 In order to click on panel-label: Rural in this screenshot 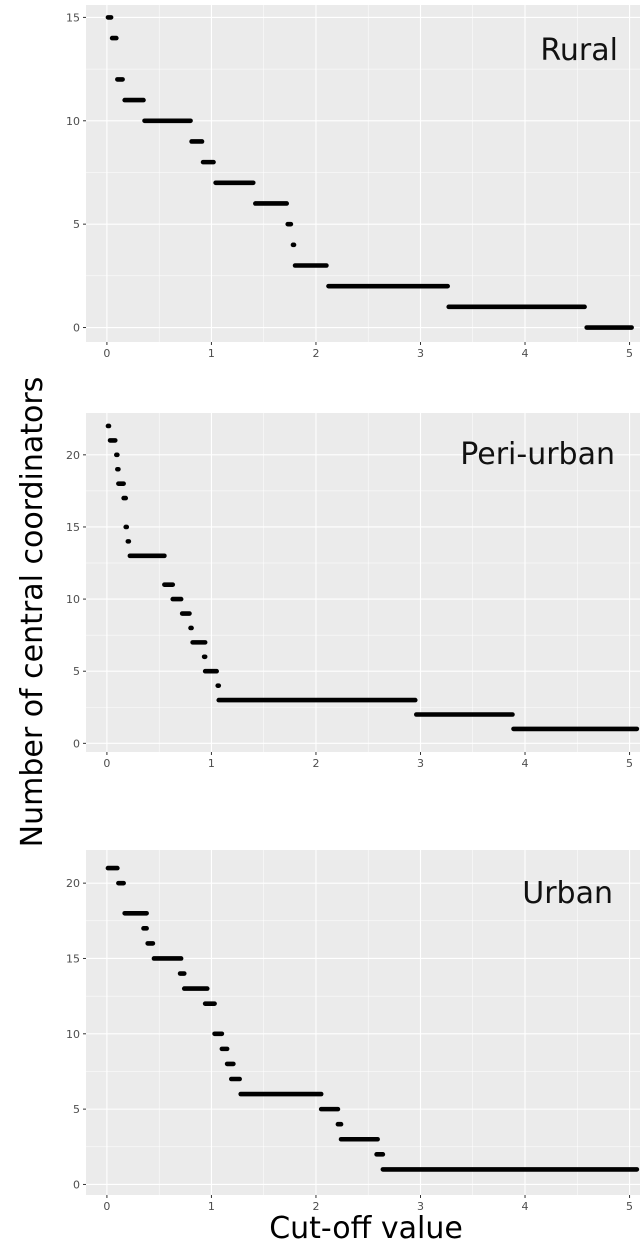, I will do `click(579, 50)`.